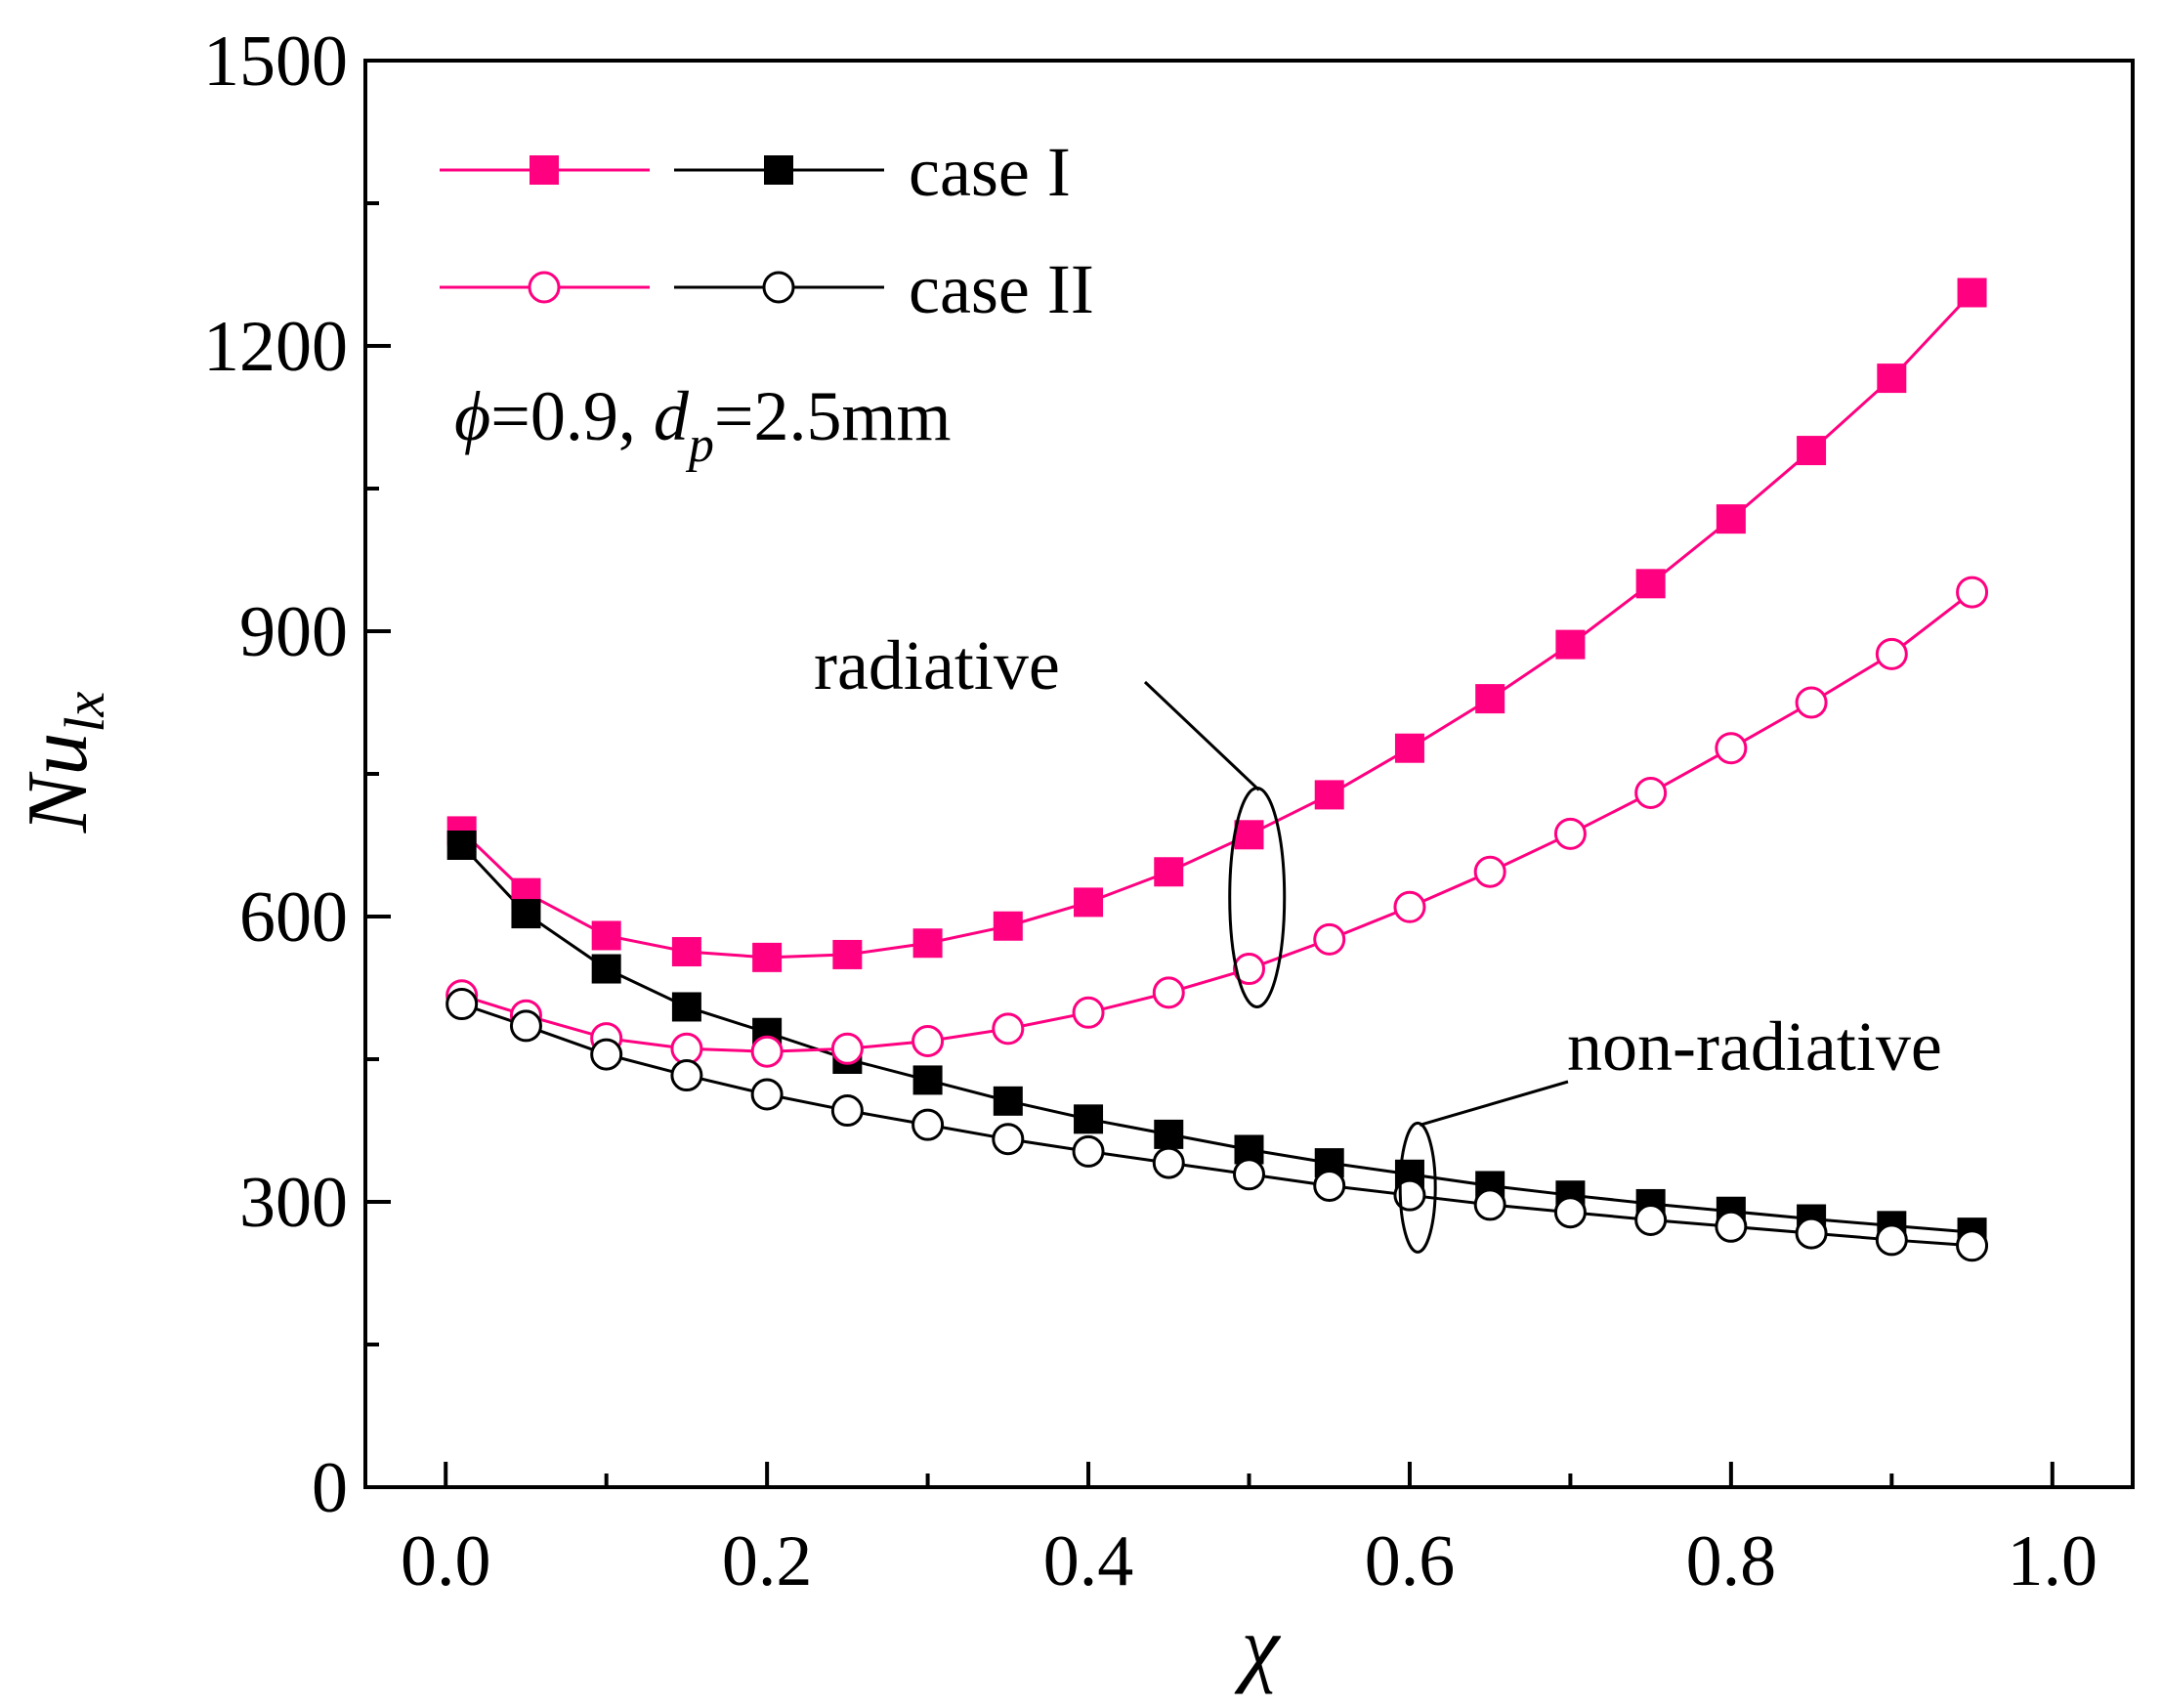  What do you see at coordinates (275, 61) in the screenshot?
I see `y-tick-label: 1500` at bounding box center [275, 61].